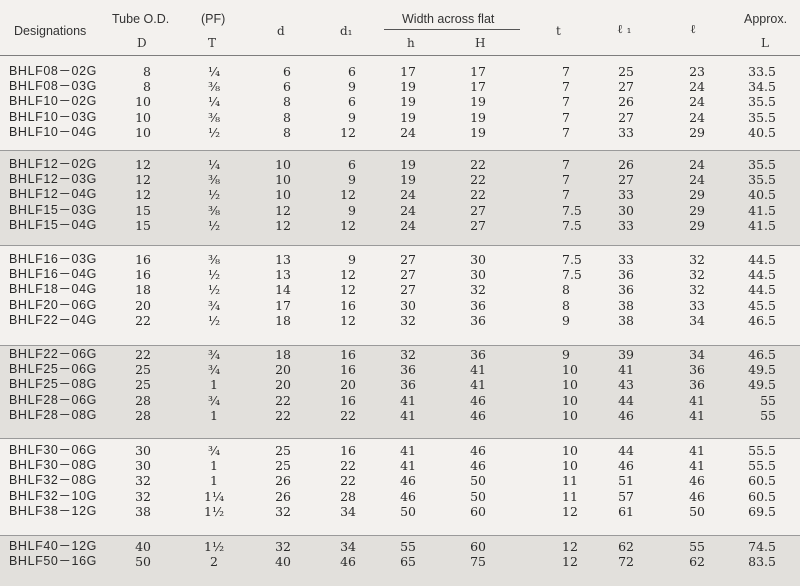 The height and width of the screenshot is (586, 800). Describe the element at coordinates (400, 320) in the screenshot. I see `table-row: BHLF22－04G 22 ½ 18 12 32 36 9 38 34 46.5` at that location.